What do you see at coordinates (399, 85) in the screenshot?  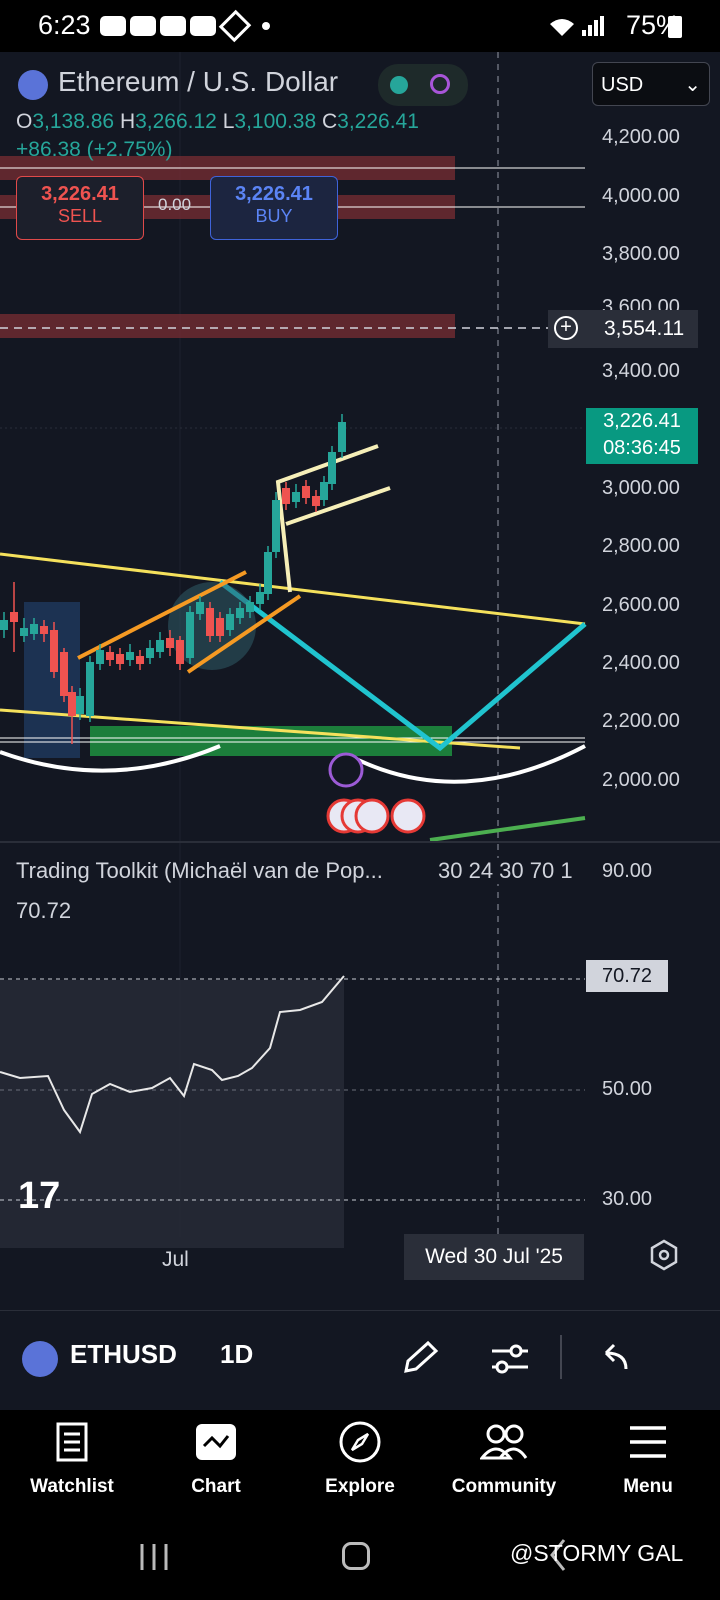 I see `live-dot-icon` at bounding box center [399, 85].